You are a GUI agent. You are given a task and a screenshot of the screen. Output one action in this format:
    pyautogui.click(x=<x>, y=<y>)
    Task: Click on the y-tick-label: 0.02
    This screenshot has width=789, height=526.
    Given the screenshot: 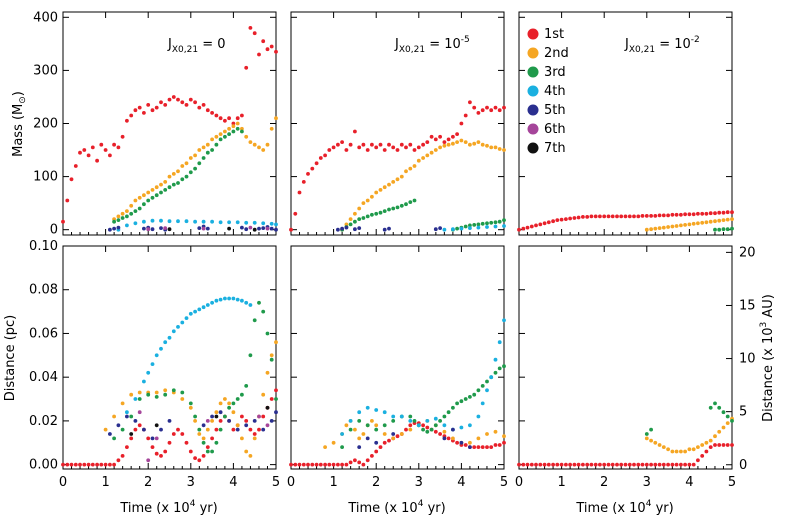 What is the action you would take?
    pyautogui.click(x=43, y=421)
    